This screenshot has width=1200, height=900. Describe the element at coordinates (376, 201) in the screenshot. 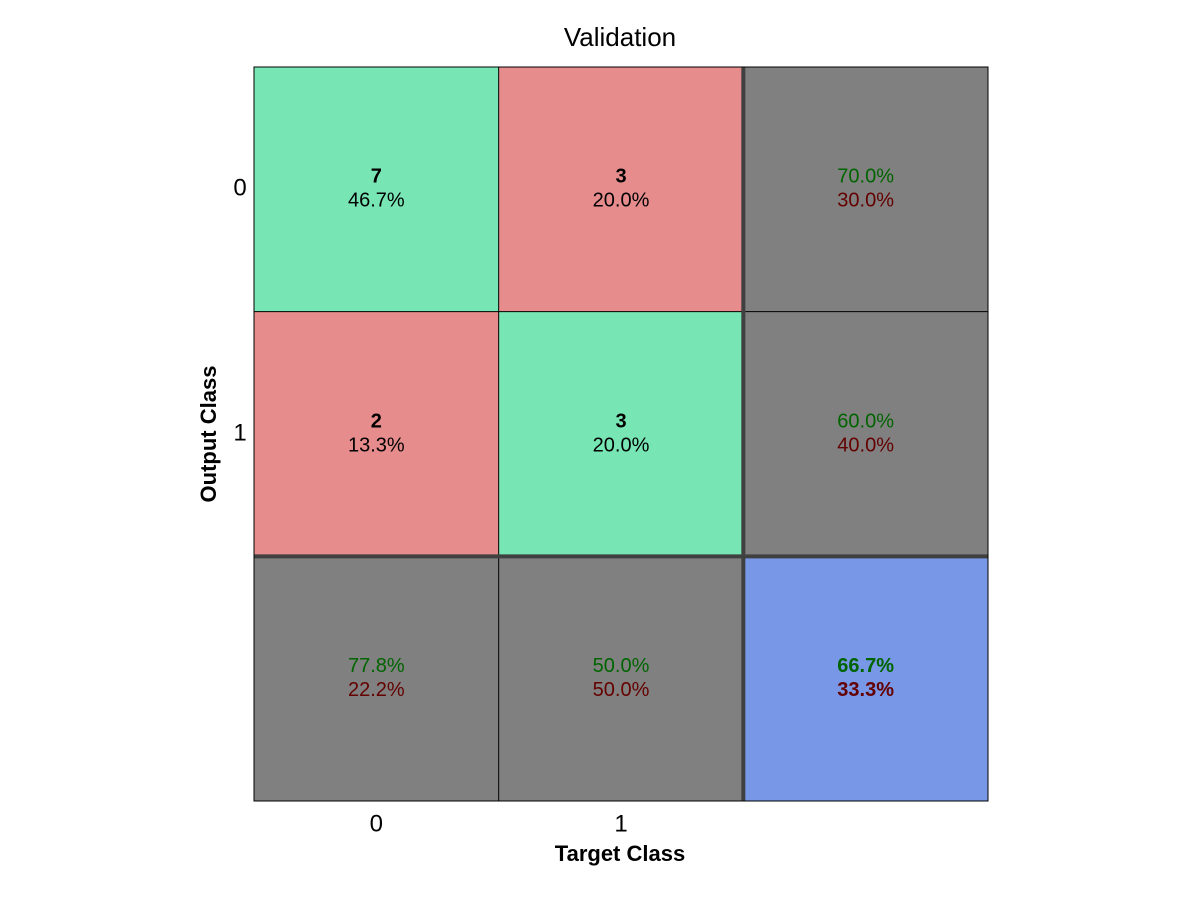

I see `cell-percent-label: 46.7%` at that location.